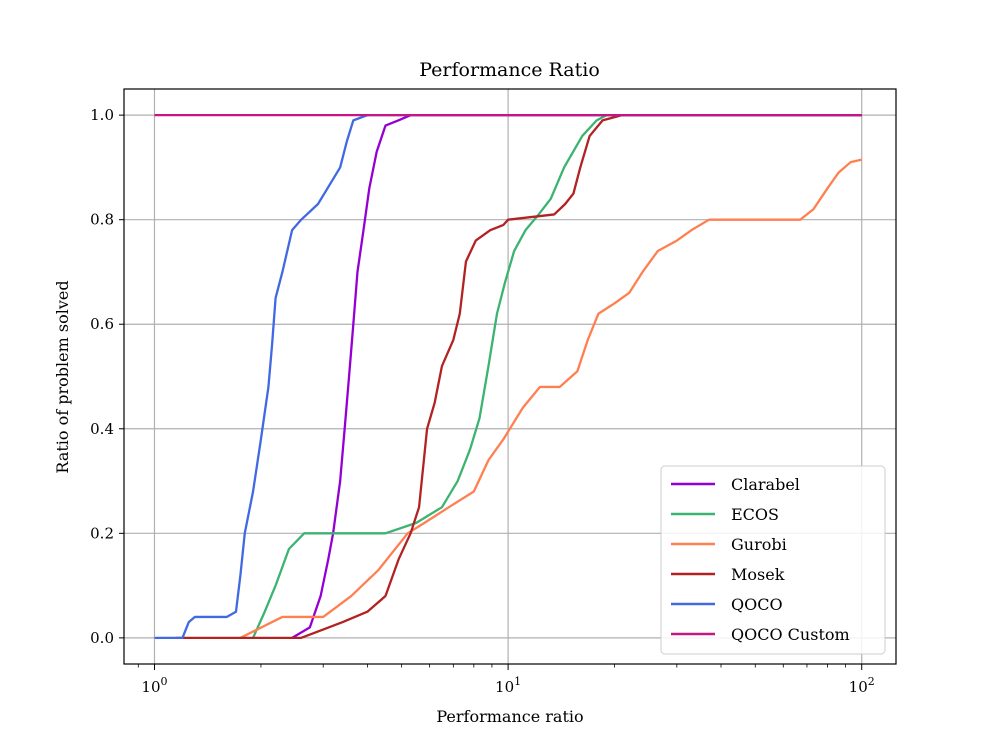 Image resolution: width=996 pixels, height=747 pixels. Describe the element at coordinates (755, 514) in the screenshot. I see `legend-label: ECOS` at that location.